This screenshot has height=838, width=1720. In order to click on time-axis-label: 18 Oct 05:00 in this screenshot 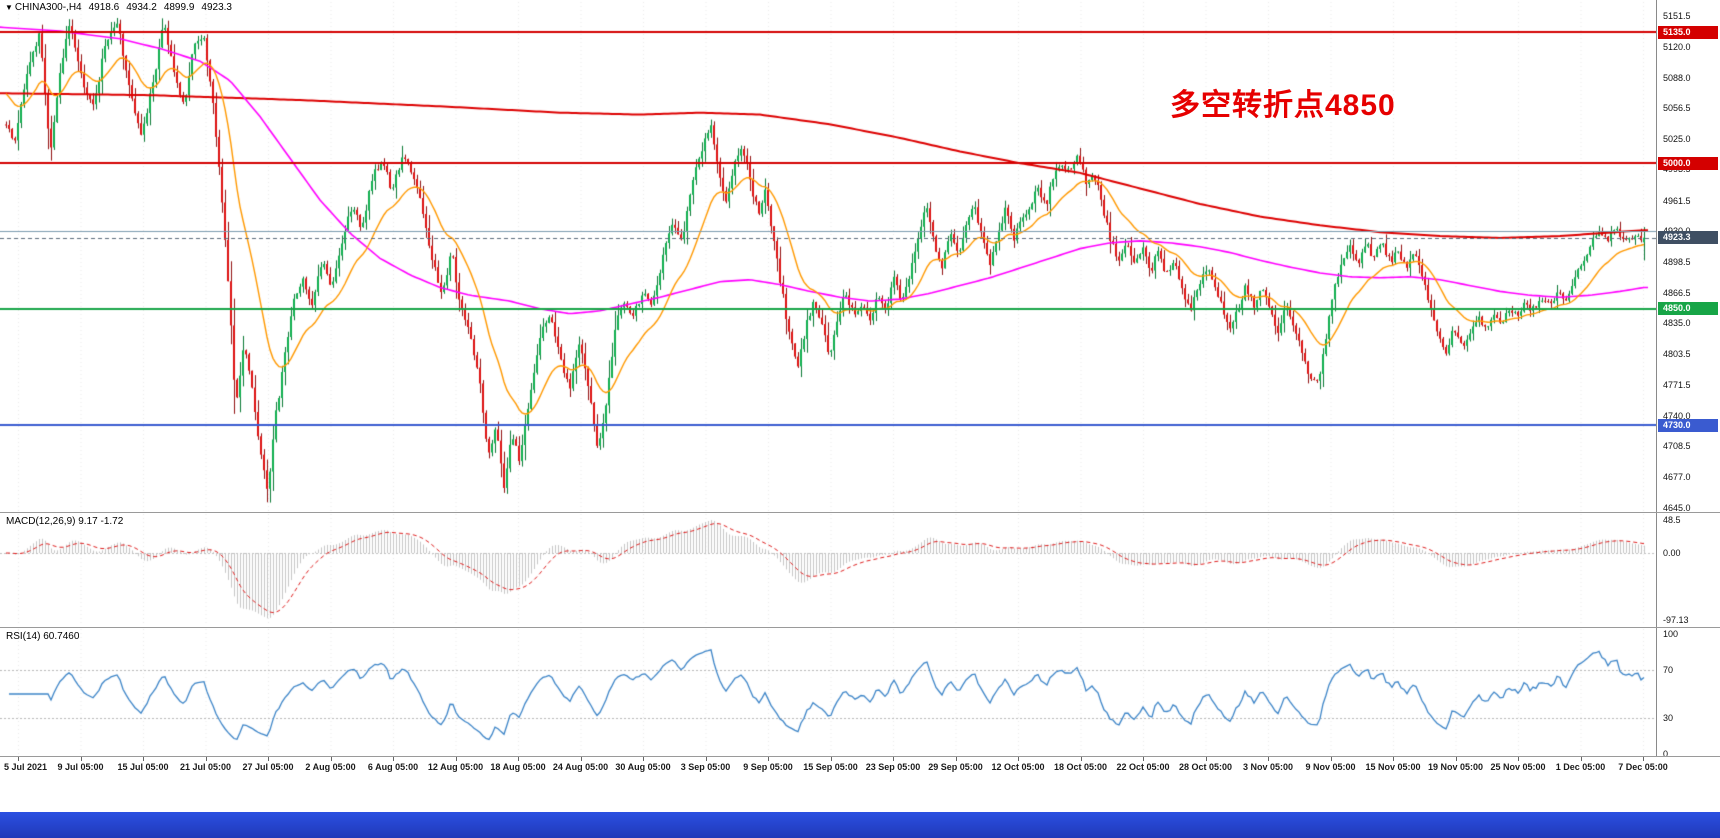, I will do `click(1080, 767)`.